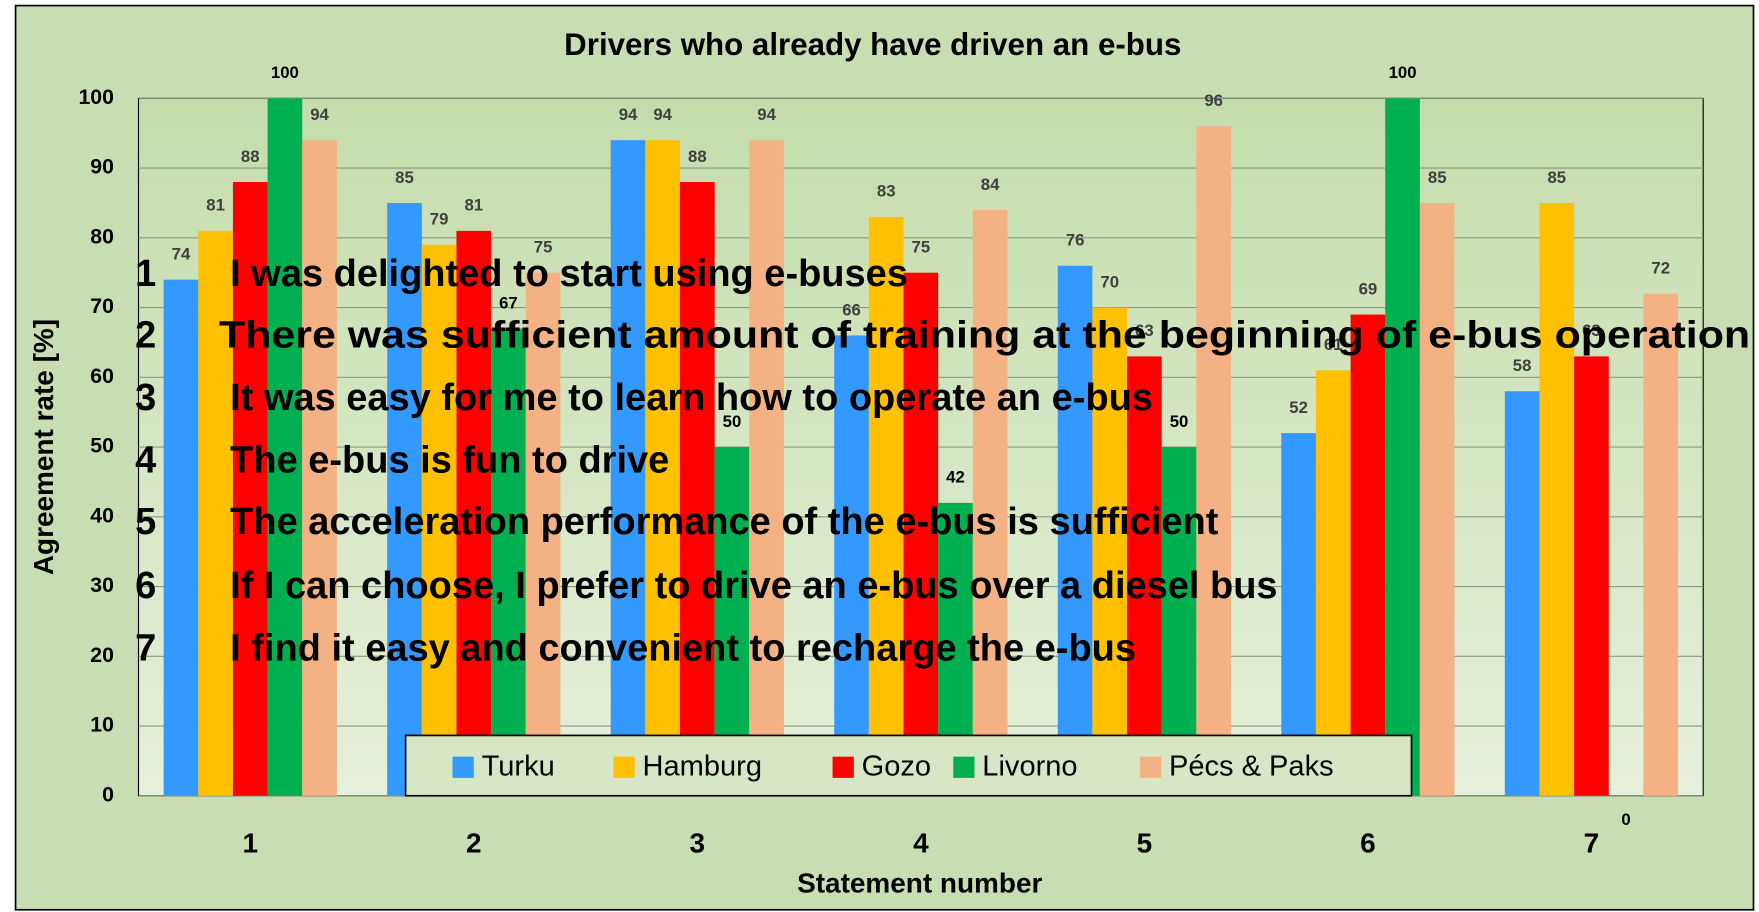  I want to click on y-tick-label: 20, so click(102, 655).